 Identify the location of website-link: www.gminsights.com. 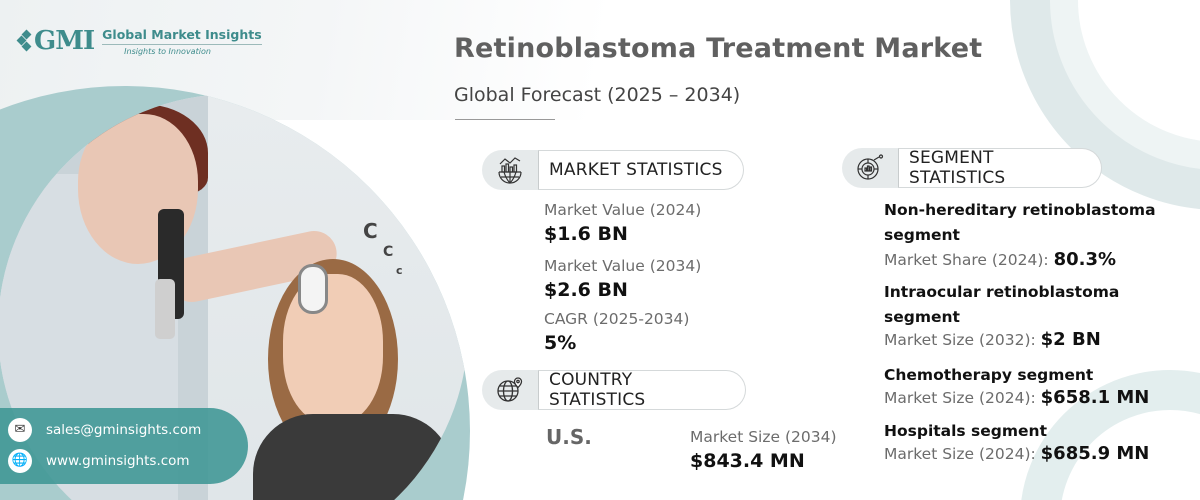
(118, 460).